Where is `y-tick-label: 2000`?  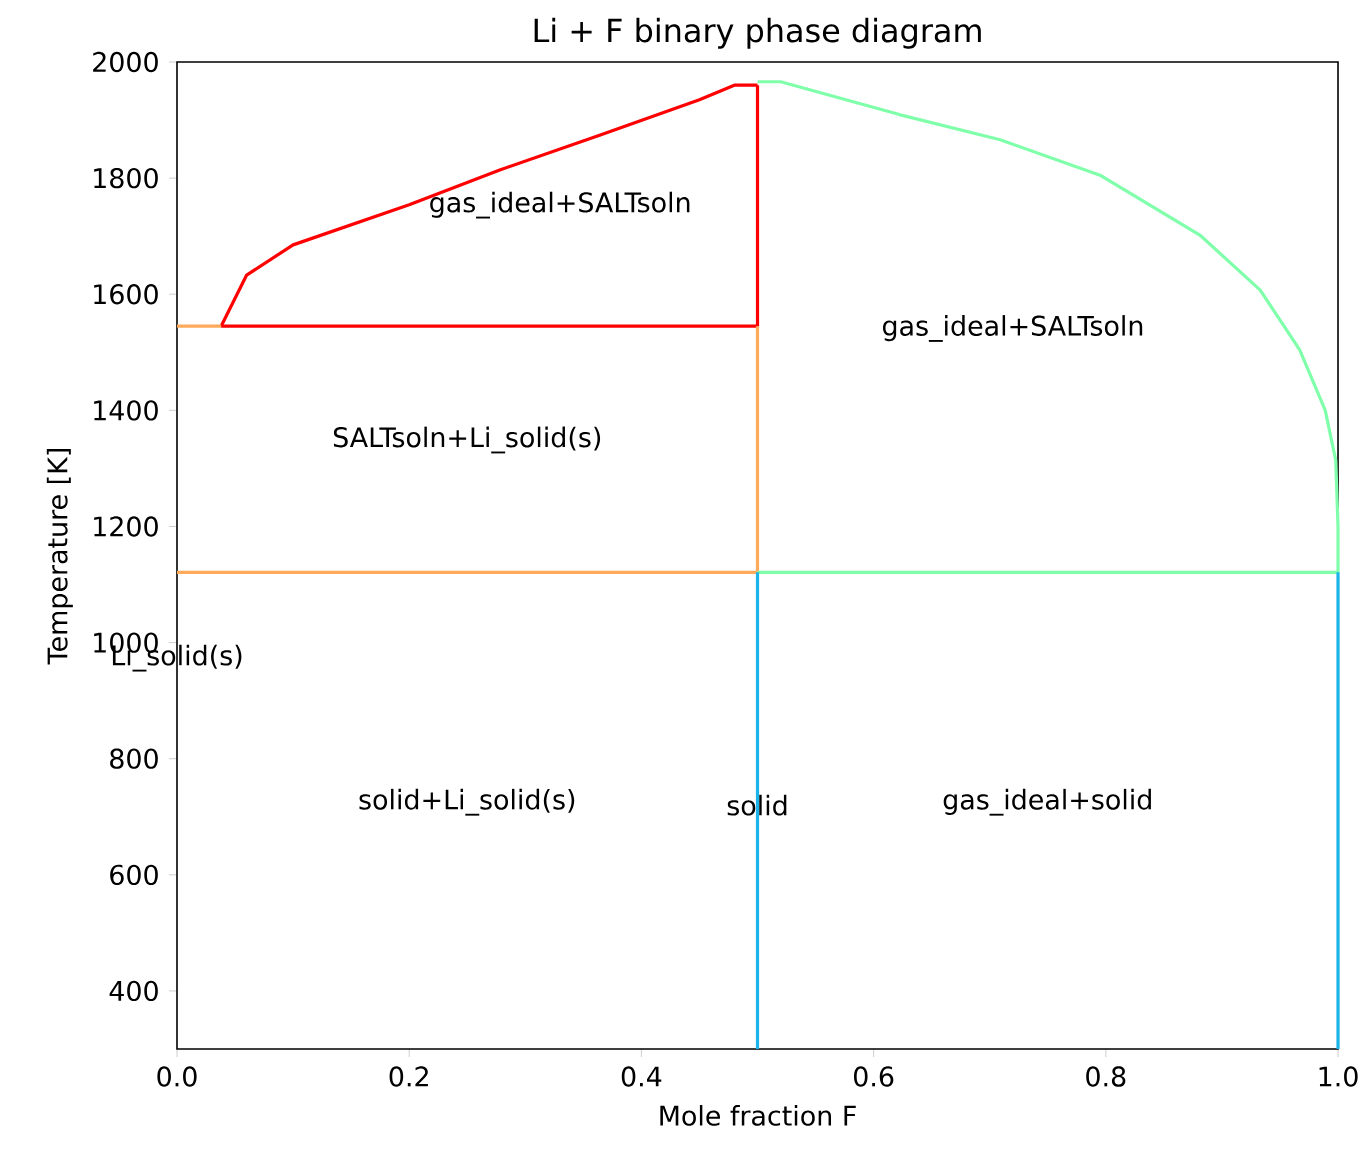 y-tick-label: 2000 is located at coordinates (125, 62).